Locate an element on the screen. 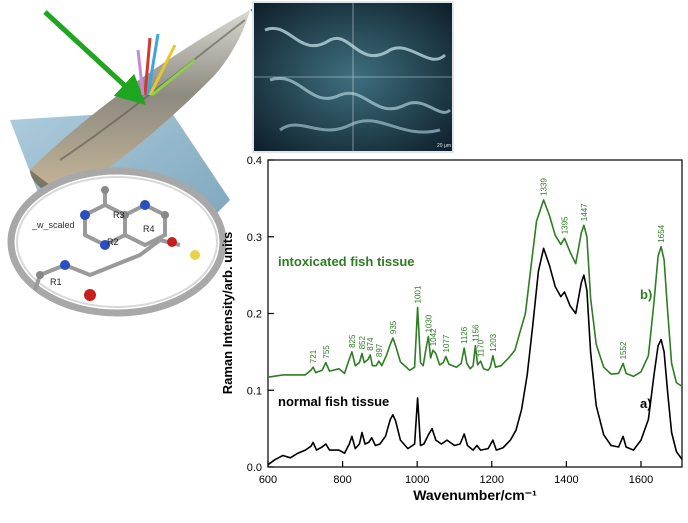 The image size is (688, 523). peak-label: 1203 is located at coordinates (493, 342).